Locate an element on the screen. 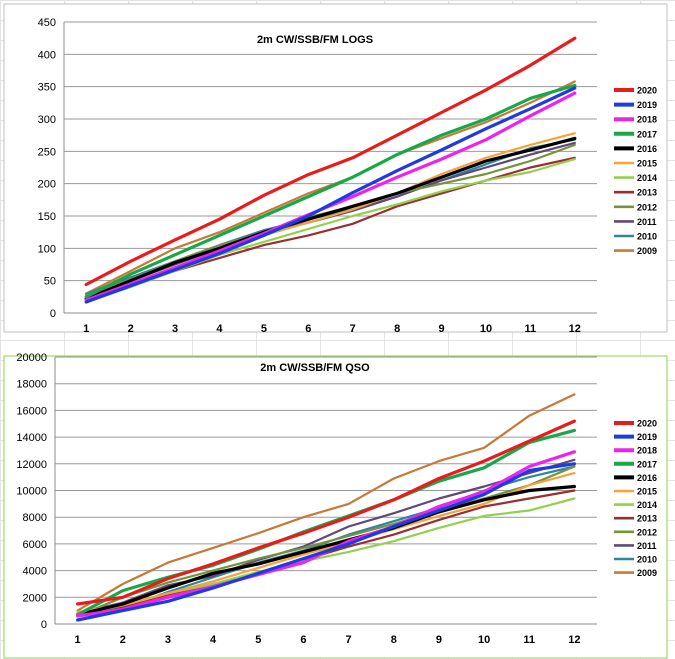 Image resolution: width=675 pixels, height=659 pixels. chart-title: 2m CW/SSB/FM QSO is located at coordinates (315, 368).